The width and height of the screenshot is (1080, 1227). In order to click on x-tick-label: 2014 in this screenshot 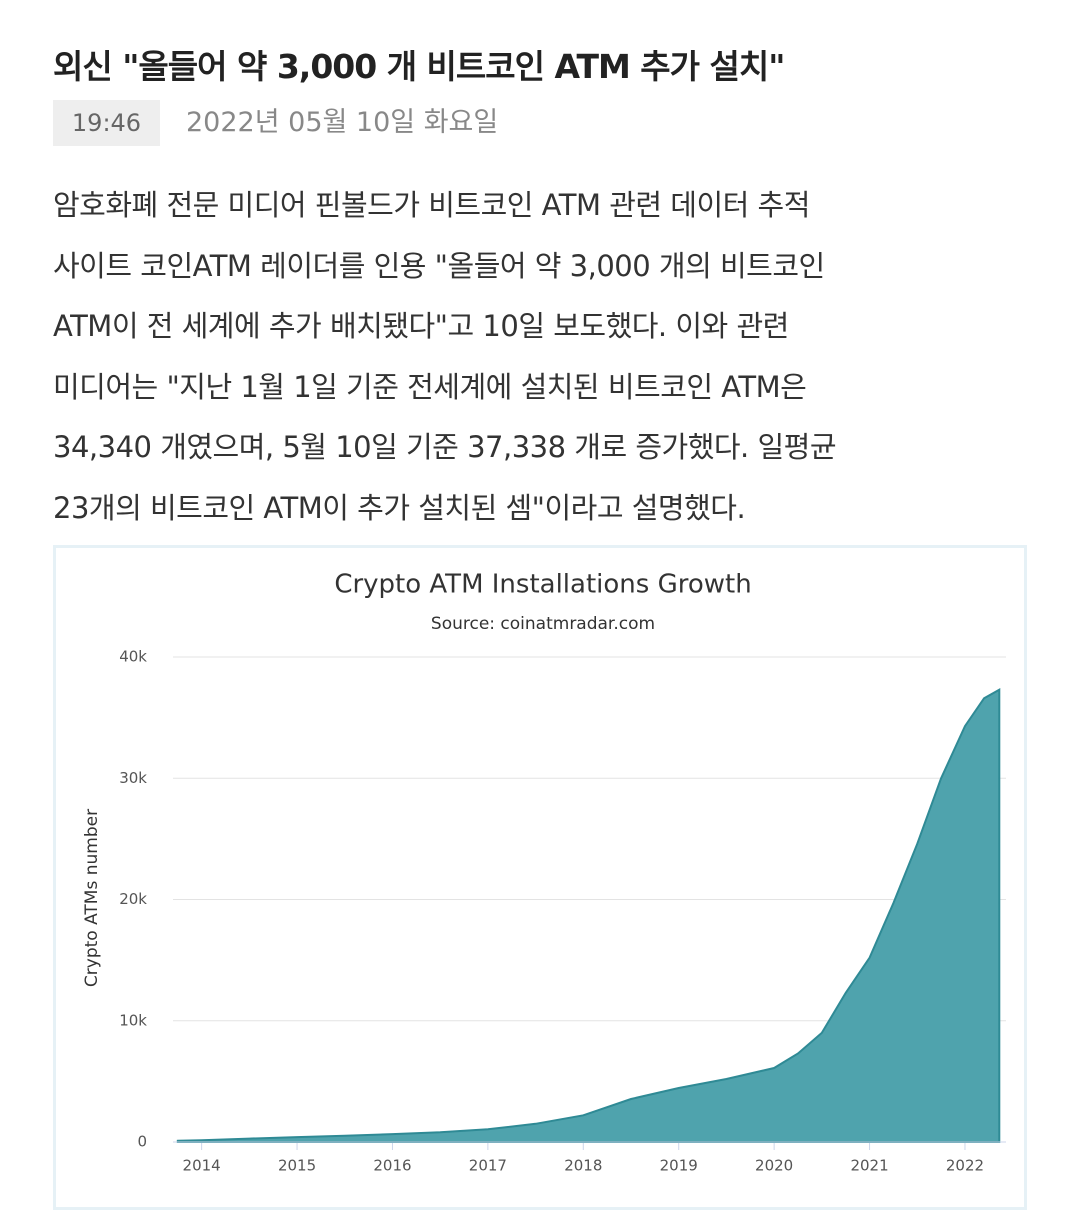, I will do `click(202, 1166)`.